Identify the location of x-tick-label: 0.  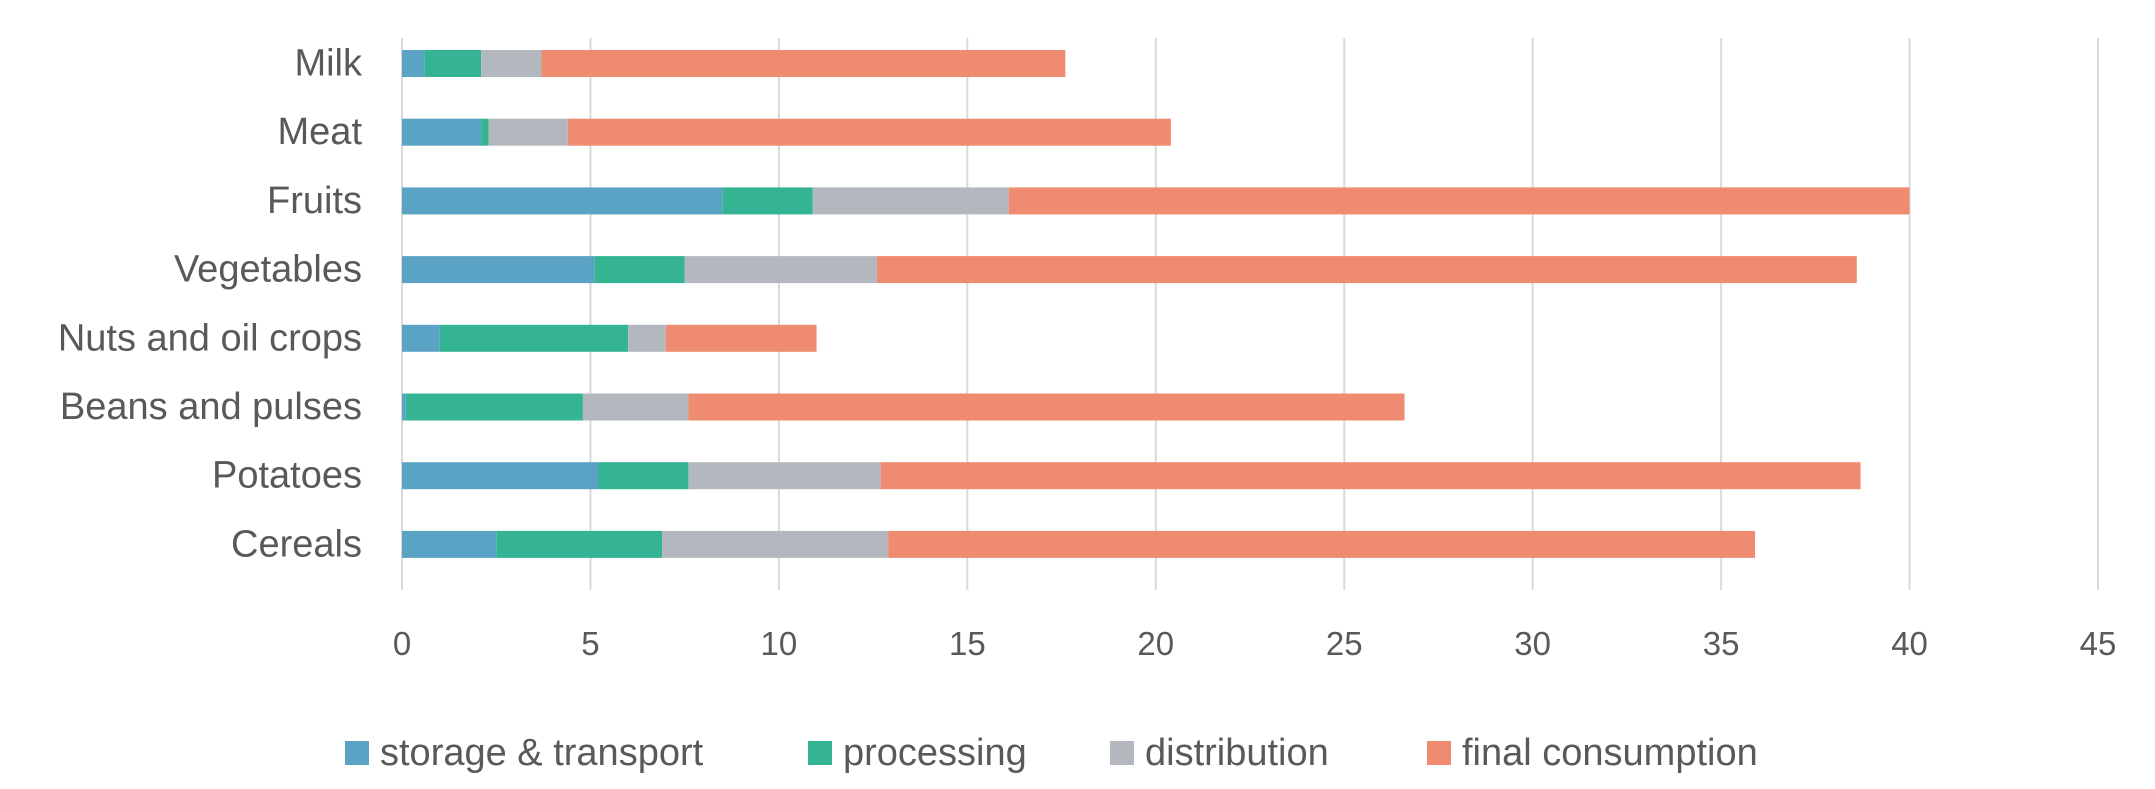
(402, 643).